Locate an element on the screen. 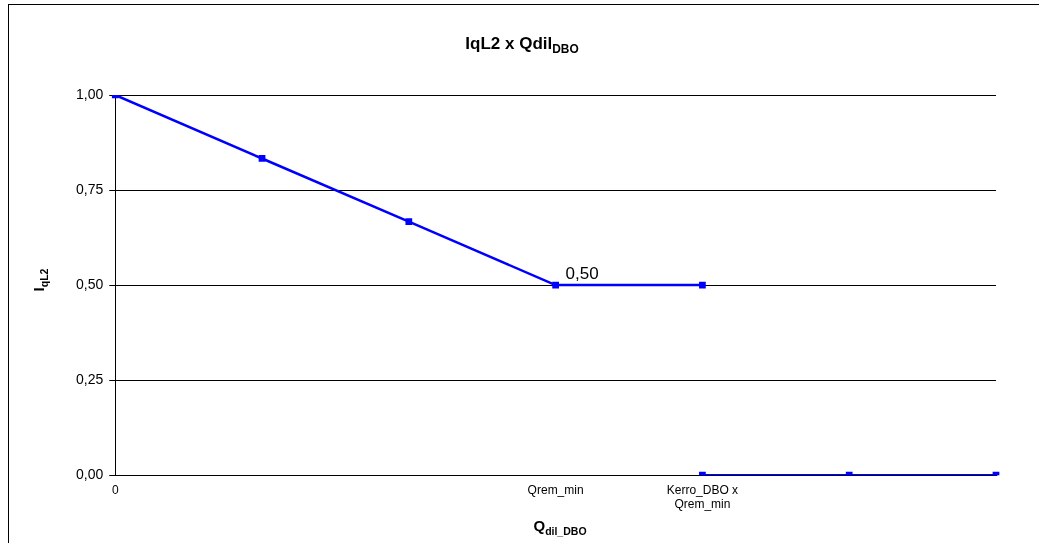 The image size is (1044, 545). y-tick-label: 0,25 is located at coordinates (90, 379).